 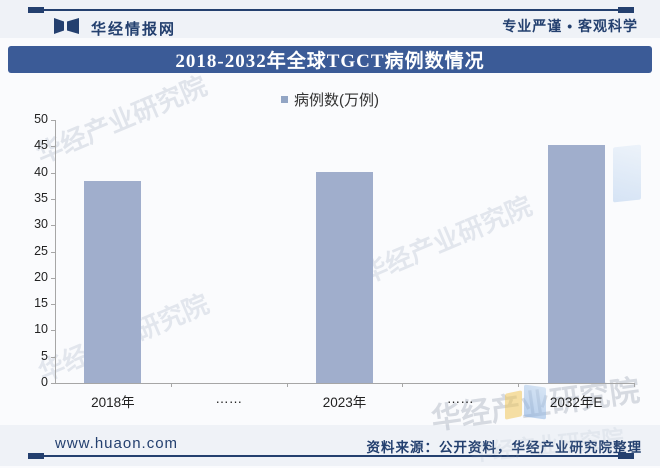 What do you see at coordinates (344, 383) in the screenshot?
I see `x-axis-line` at bounding box center [344, 383].